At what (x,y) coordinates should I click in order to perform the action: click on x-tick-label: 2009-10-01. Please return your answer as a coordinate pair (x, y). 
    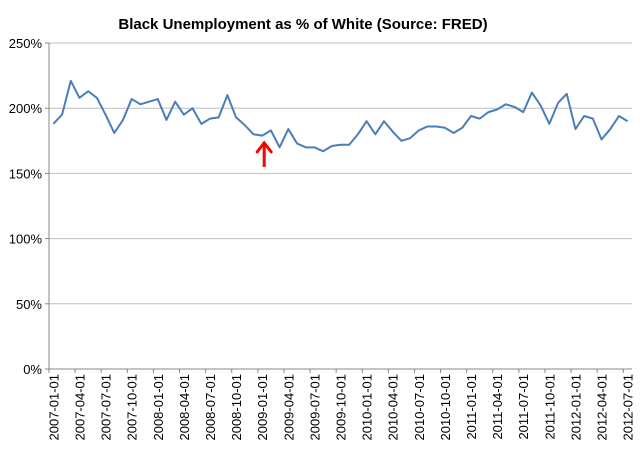
    Looking at the image, I should click on (341, 407).